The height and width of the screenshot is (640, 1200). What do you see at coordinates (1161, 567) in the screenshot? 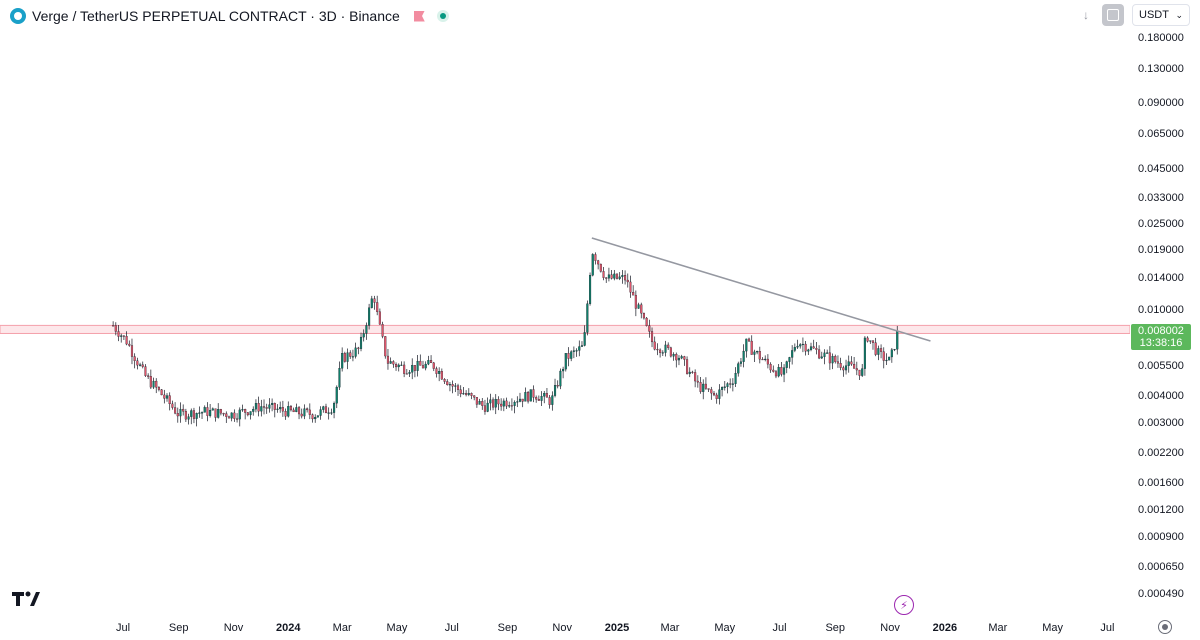
I see `price-axis-label: 0.000650` at bounding box center [1161, 567].